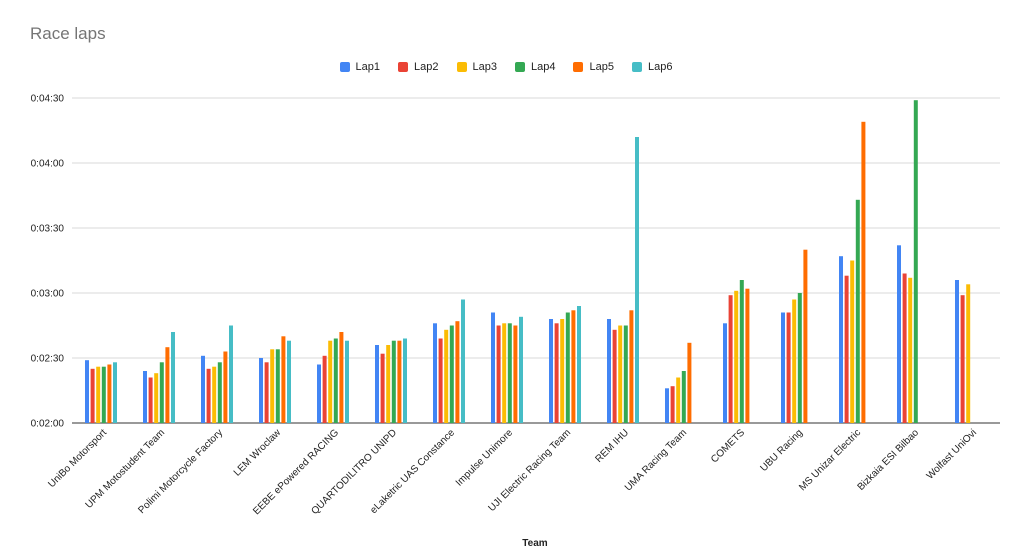  Describe the element at coordinates (593, 67) in the screenshot. I see `legend-item-lap5: Lap5` at that location.